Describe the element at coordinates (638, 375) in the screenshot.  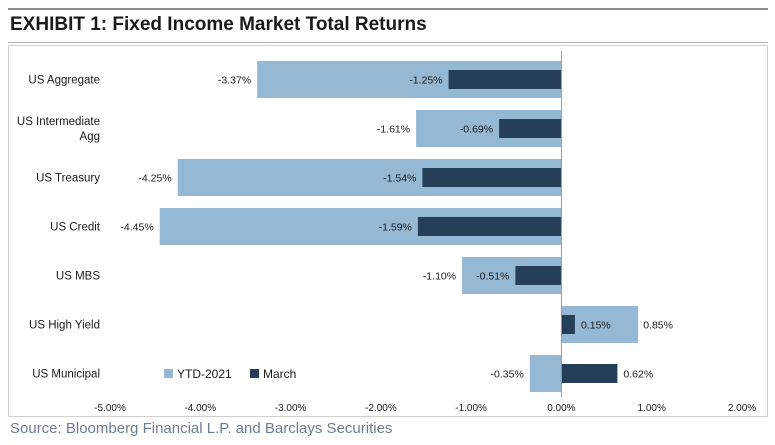
I see `value-label-march-us-municipal: 0.62%` at that location.